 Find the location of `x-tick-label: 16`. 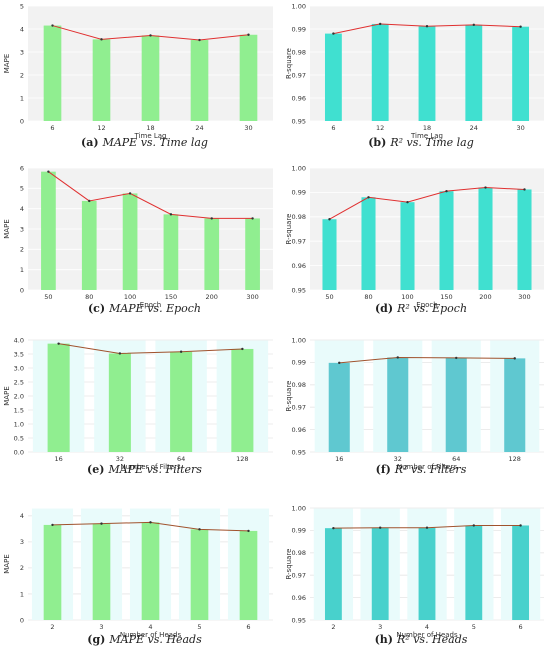

x-tick-label: 16 is located at coordinates (339, 459).